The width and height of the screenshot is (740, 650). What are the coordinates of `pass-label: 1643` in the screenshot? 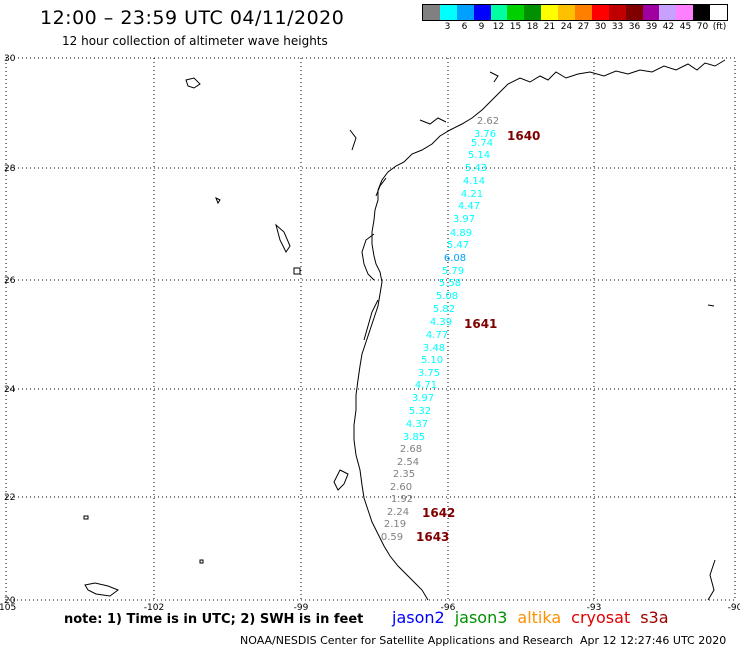 It's located at (432, 537).